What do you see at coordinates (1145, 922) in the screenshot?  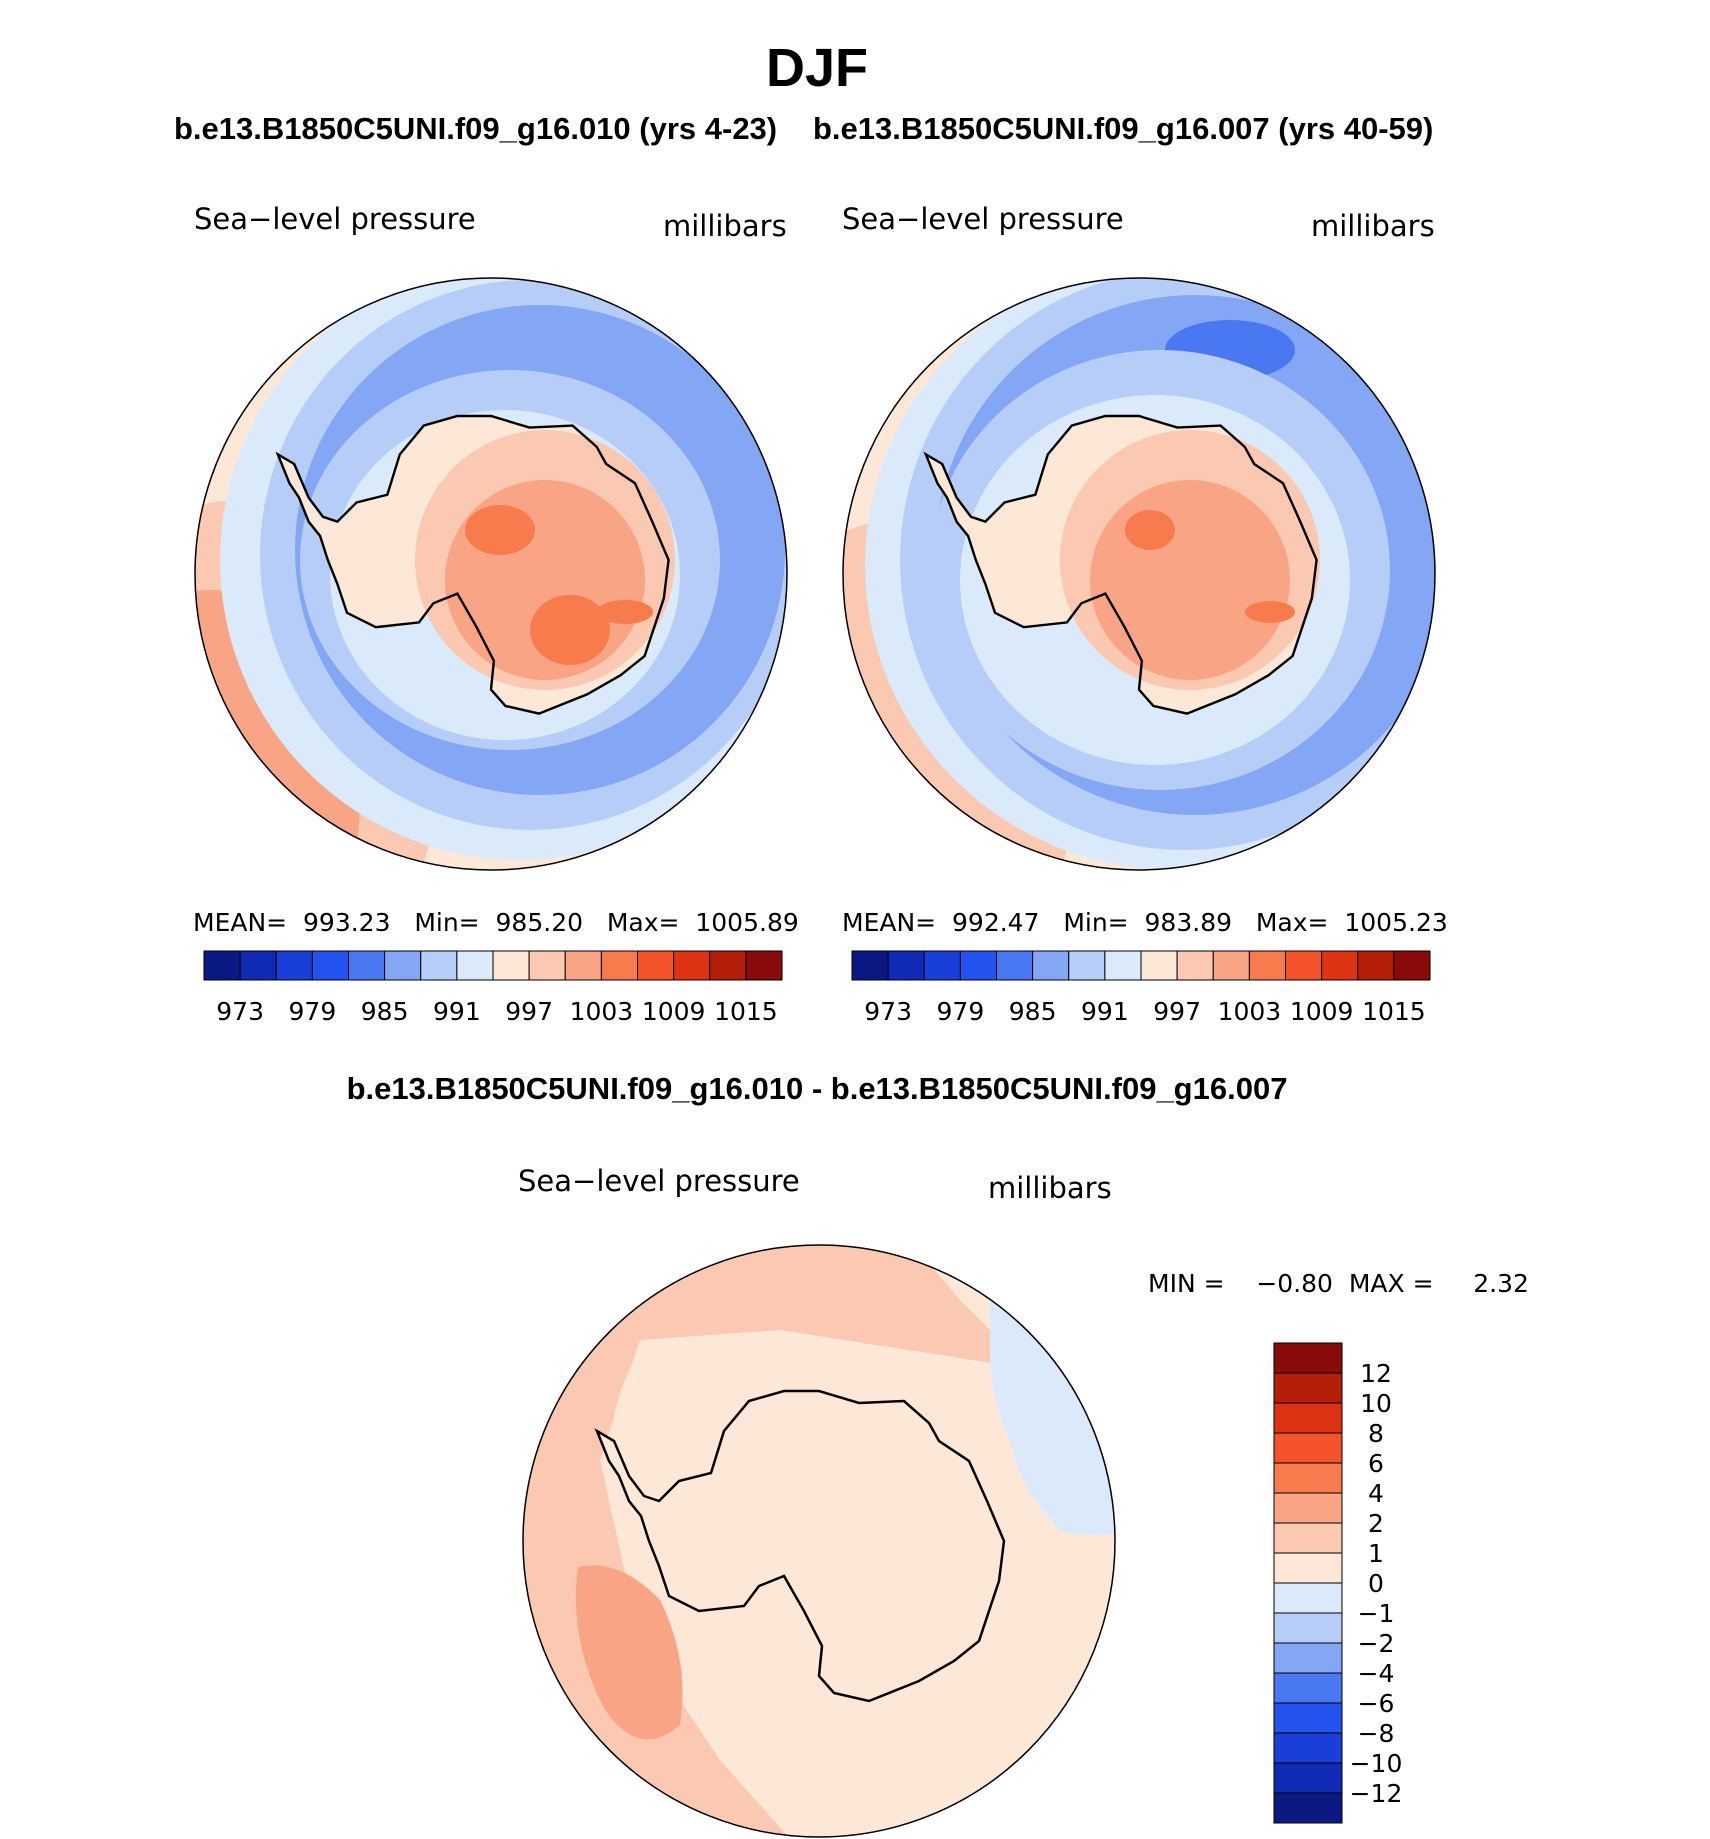 I see `panel2-stats: MEAN= 992.47 Min= 983.89 Max= 1005.23` at bounding box center [1145, 922].